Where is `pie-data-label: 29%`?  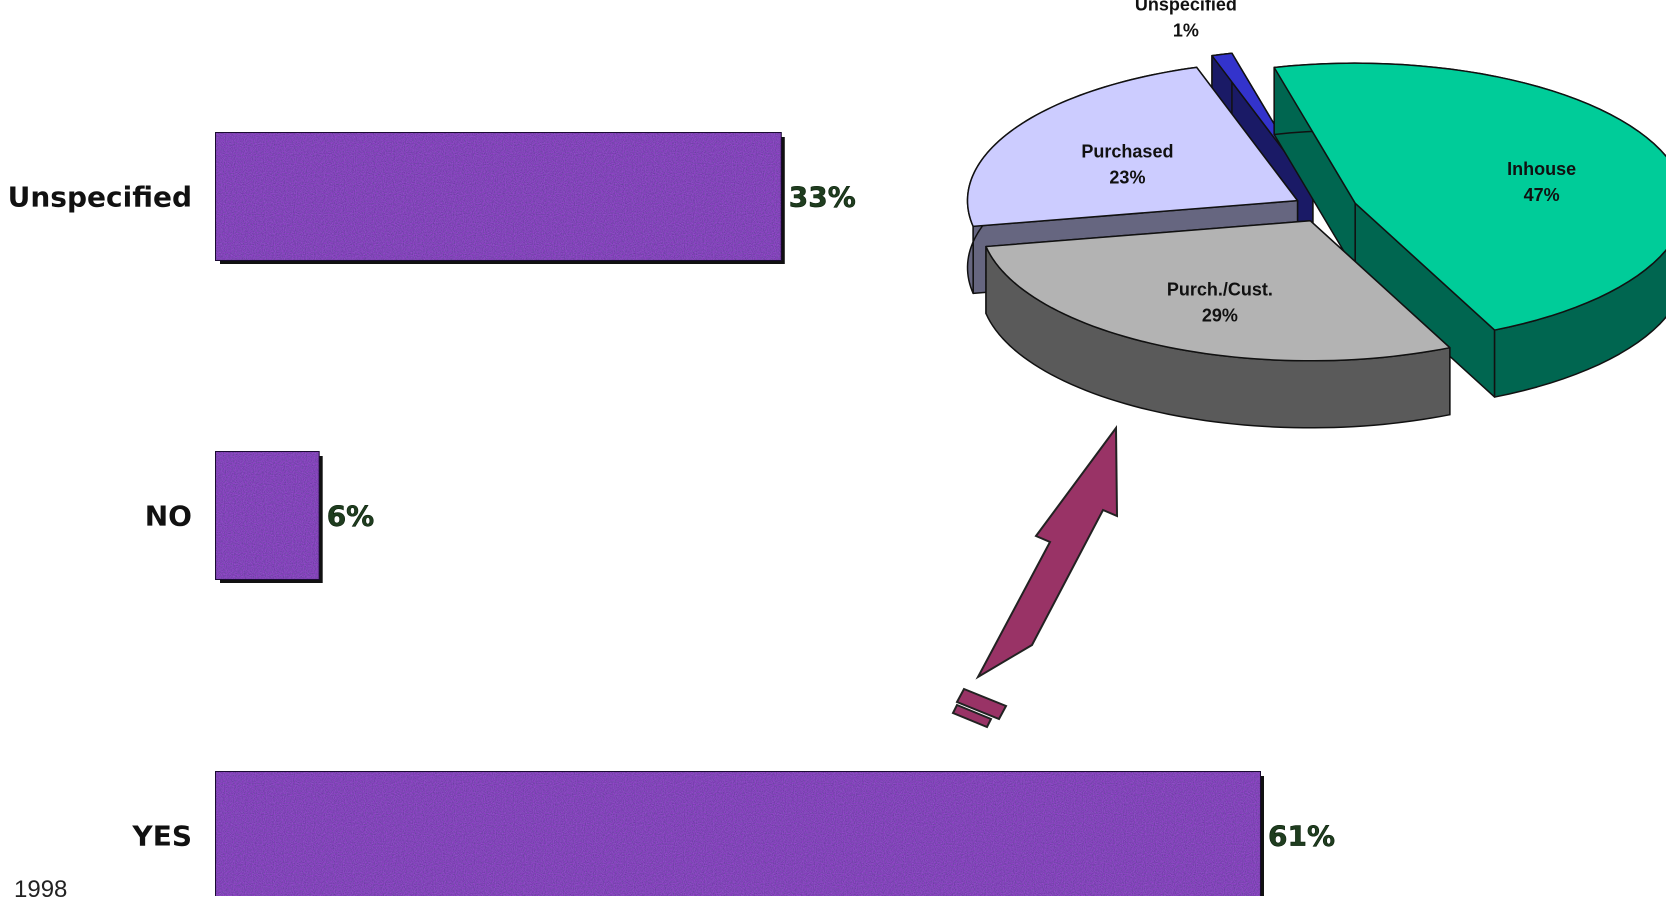 pie-data-label: 29% is located at coordinates (1220, 316).